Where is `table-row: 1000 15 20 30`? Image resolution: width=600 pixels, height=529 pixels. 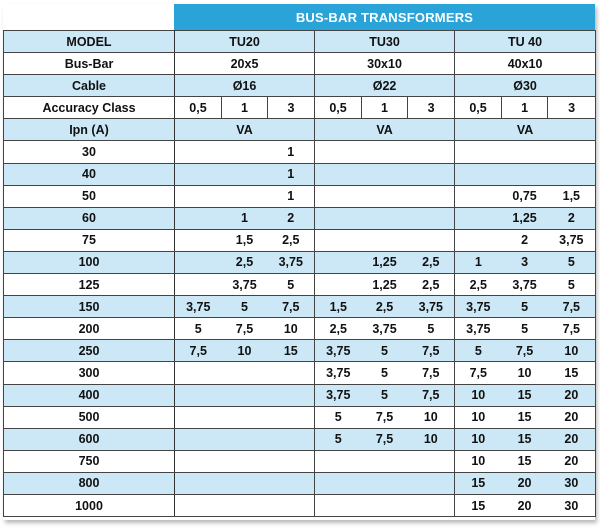 table-row: 1000 15 20 30 is located at coordinates (300, 505).